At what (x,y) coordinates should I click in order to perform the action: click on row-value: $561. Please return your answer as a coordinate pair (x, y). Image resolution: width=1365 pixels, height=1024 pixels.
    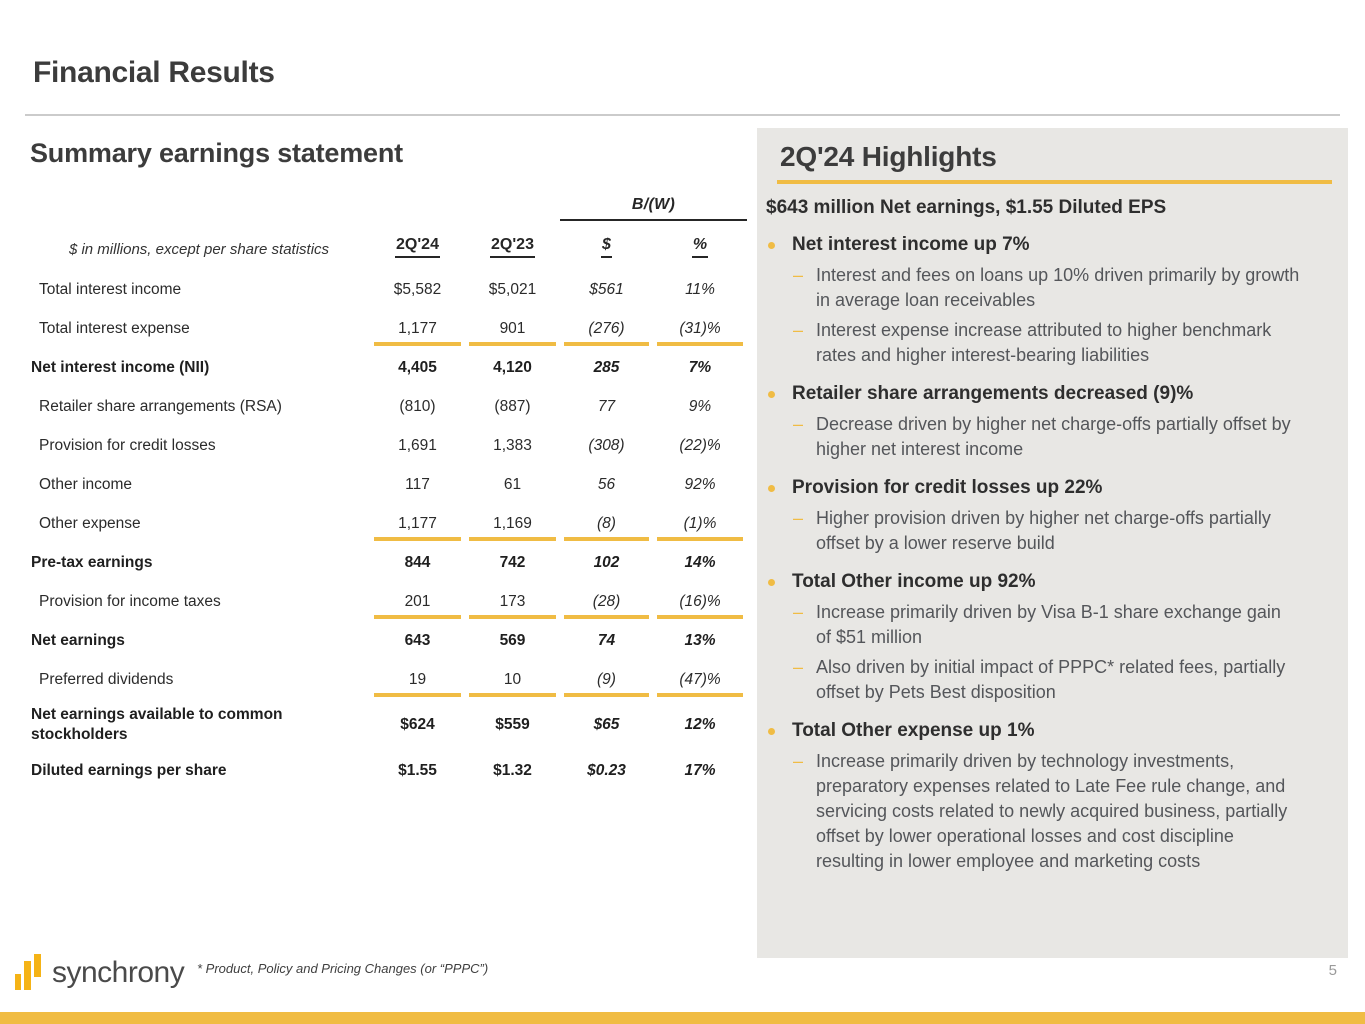
    Looking at the image, I should click on (606, 289).